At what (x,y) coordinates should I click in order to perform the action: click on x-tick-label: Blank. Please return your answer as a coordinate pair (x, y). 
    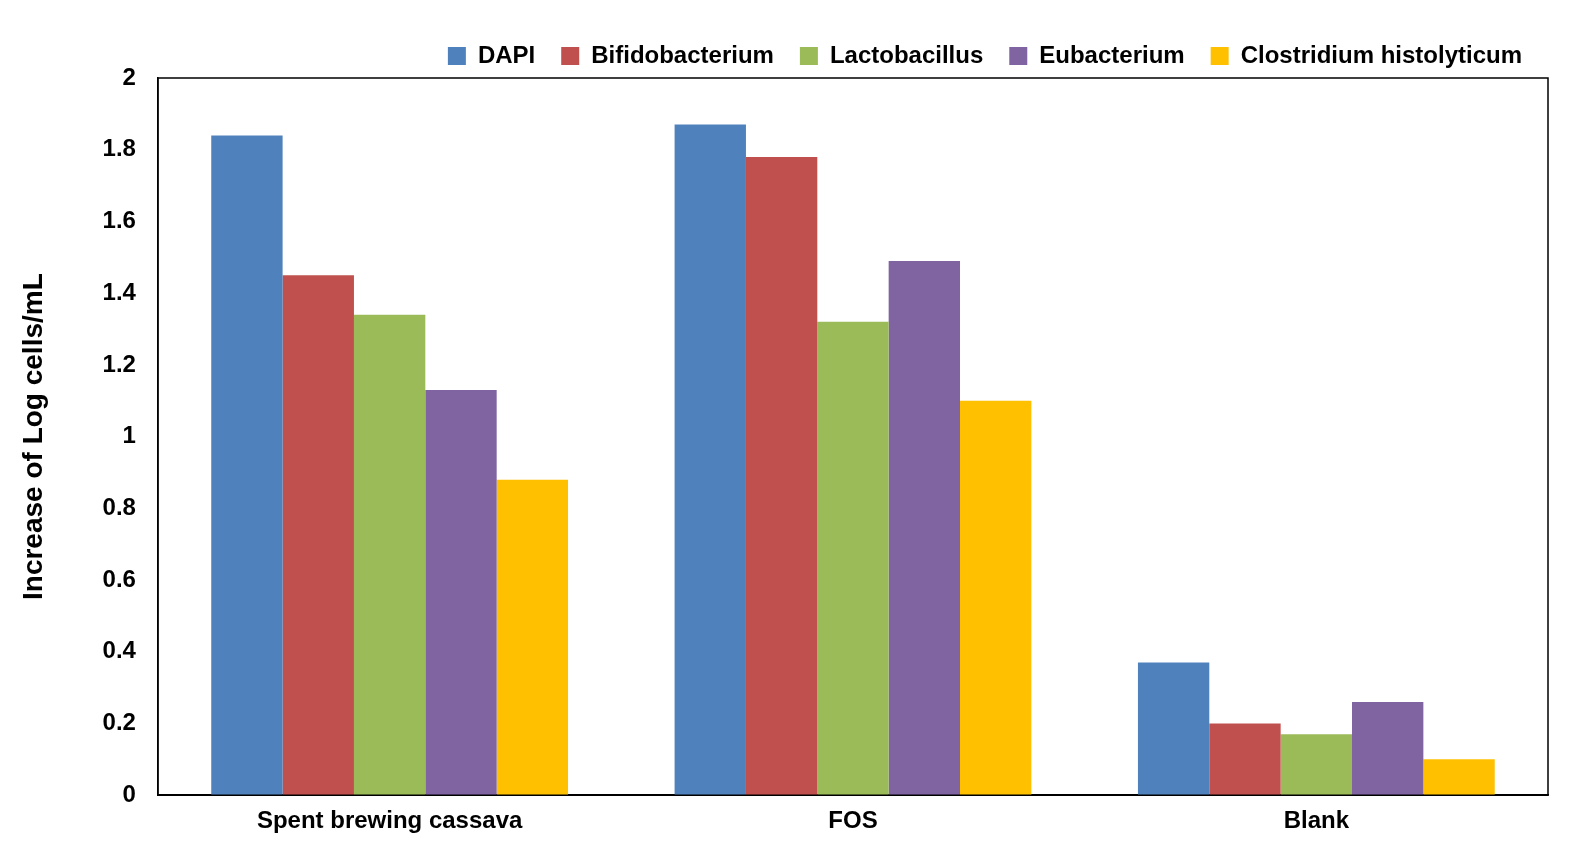
    Looking at the image, I should click on (1316, 820).